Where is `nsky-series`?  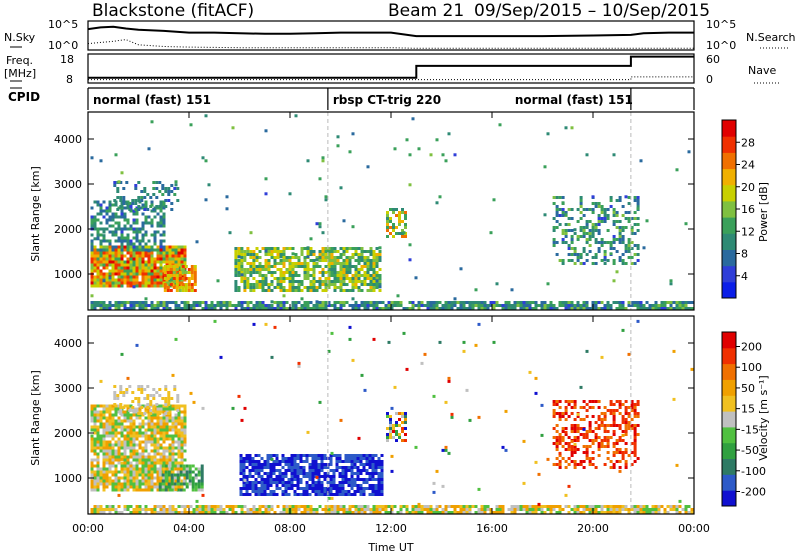
nsky-series is located at coordinates (390, 31).